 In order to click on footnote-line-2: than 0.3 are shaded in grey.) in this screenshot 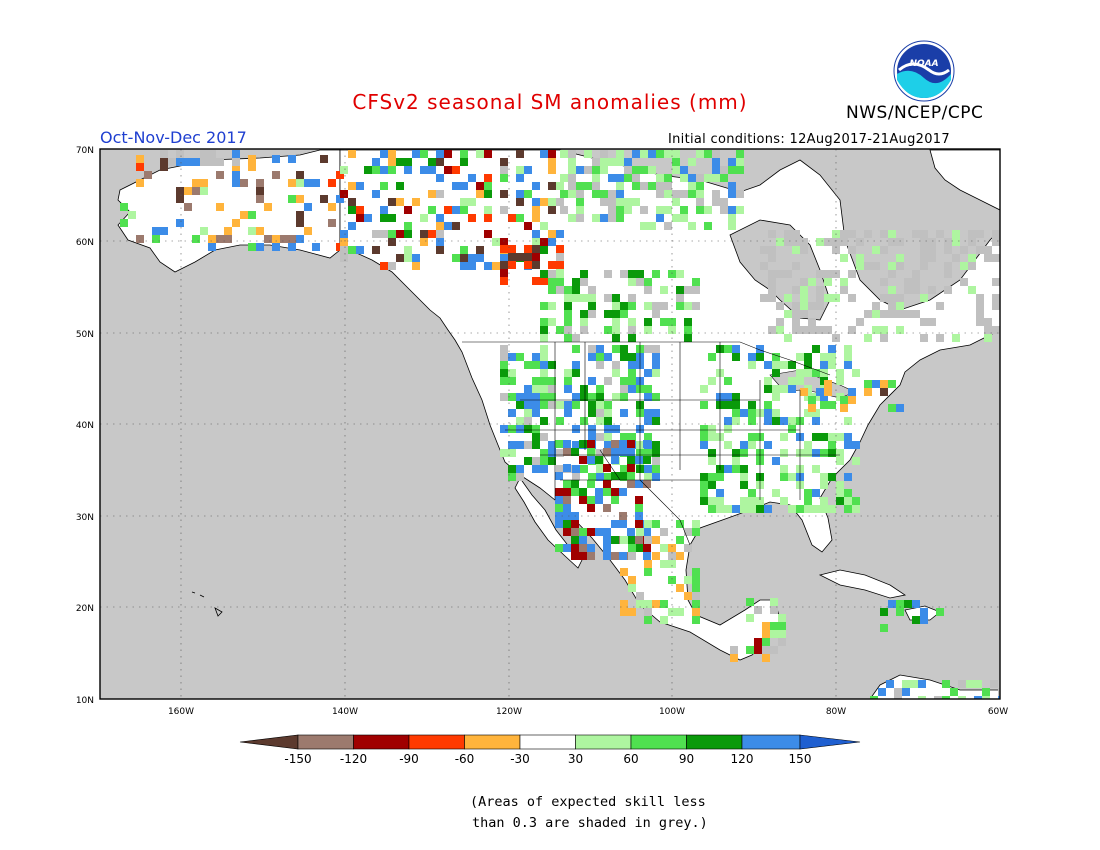, I will do `click(590, 823)`.